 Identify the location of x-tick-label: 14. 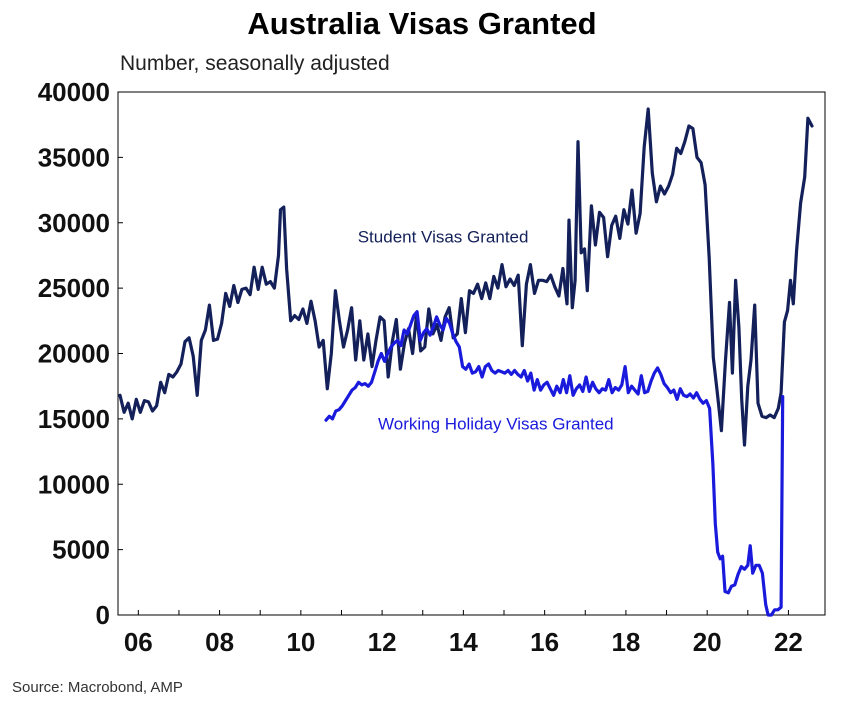
(463, 642).